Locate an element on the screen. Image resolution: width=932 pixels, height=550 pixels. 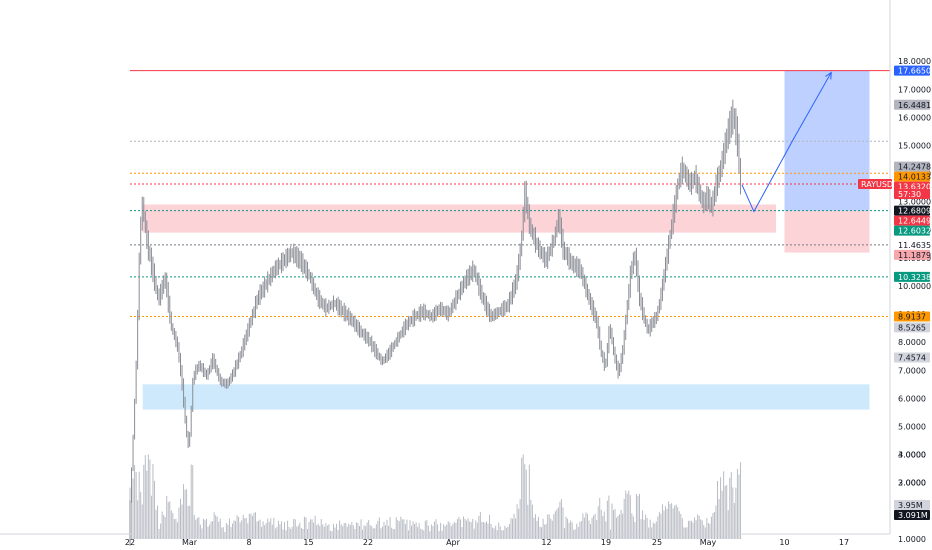
time-tick-label: Apr is located at coordinates (453, 542).